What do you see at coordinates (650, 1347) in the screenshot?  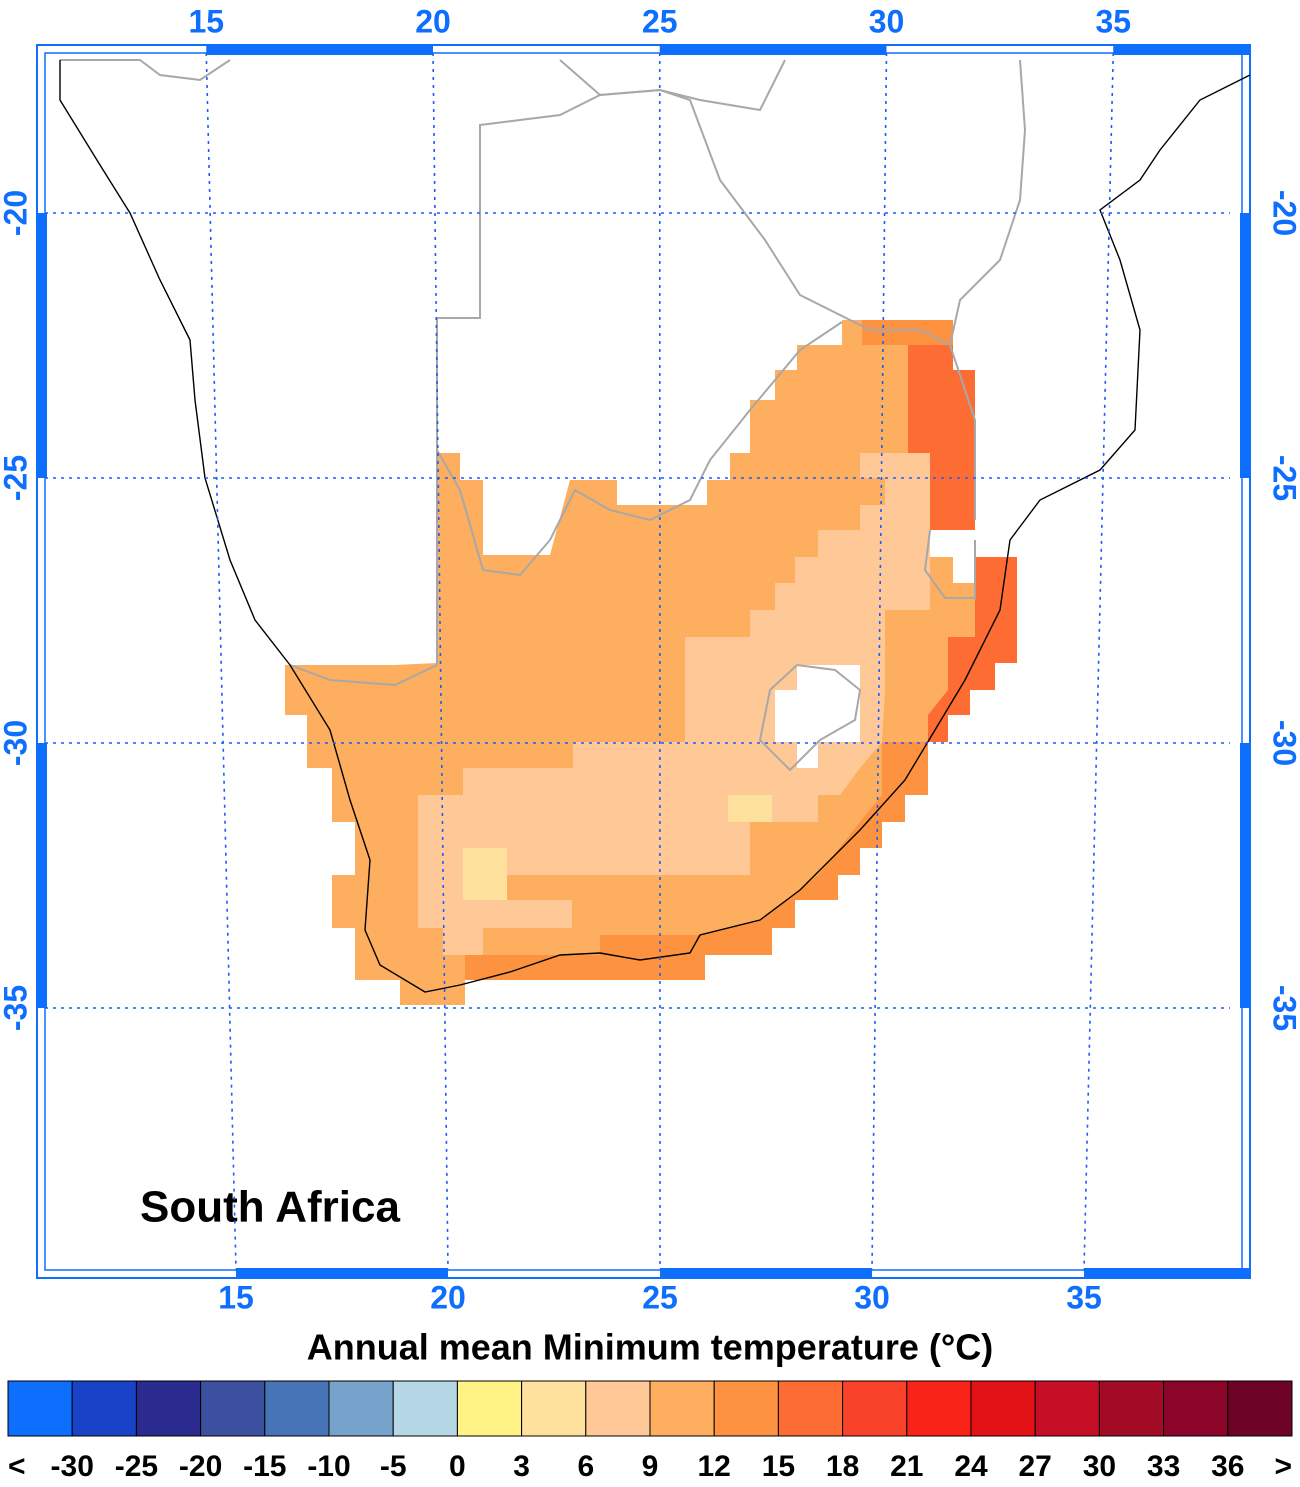 I see `colorbar-title: Annual mean Minimum temperature (°C)` at bounding box center [650, 1347].